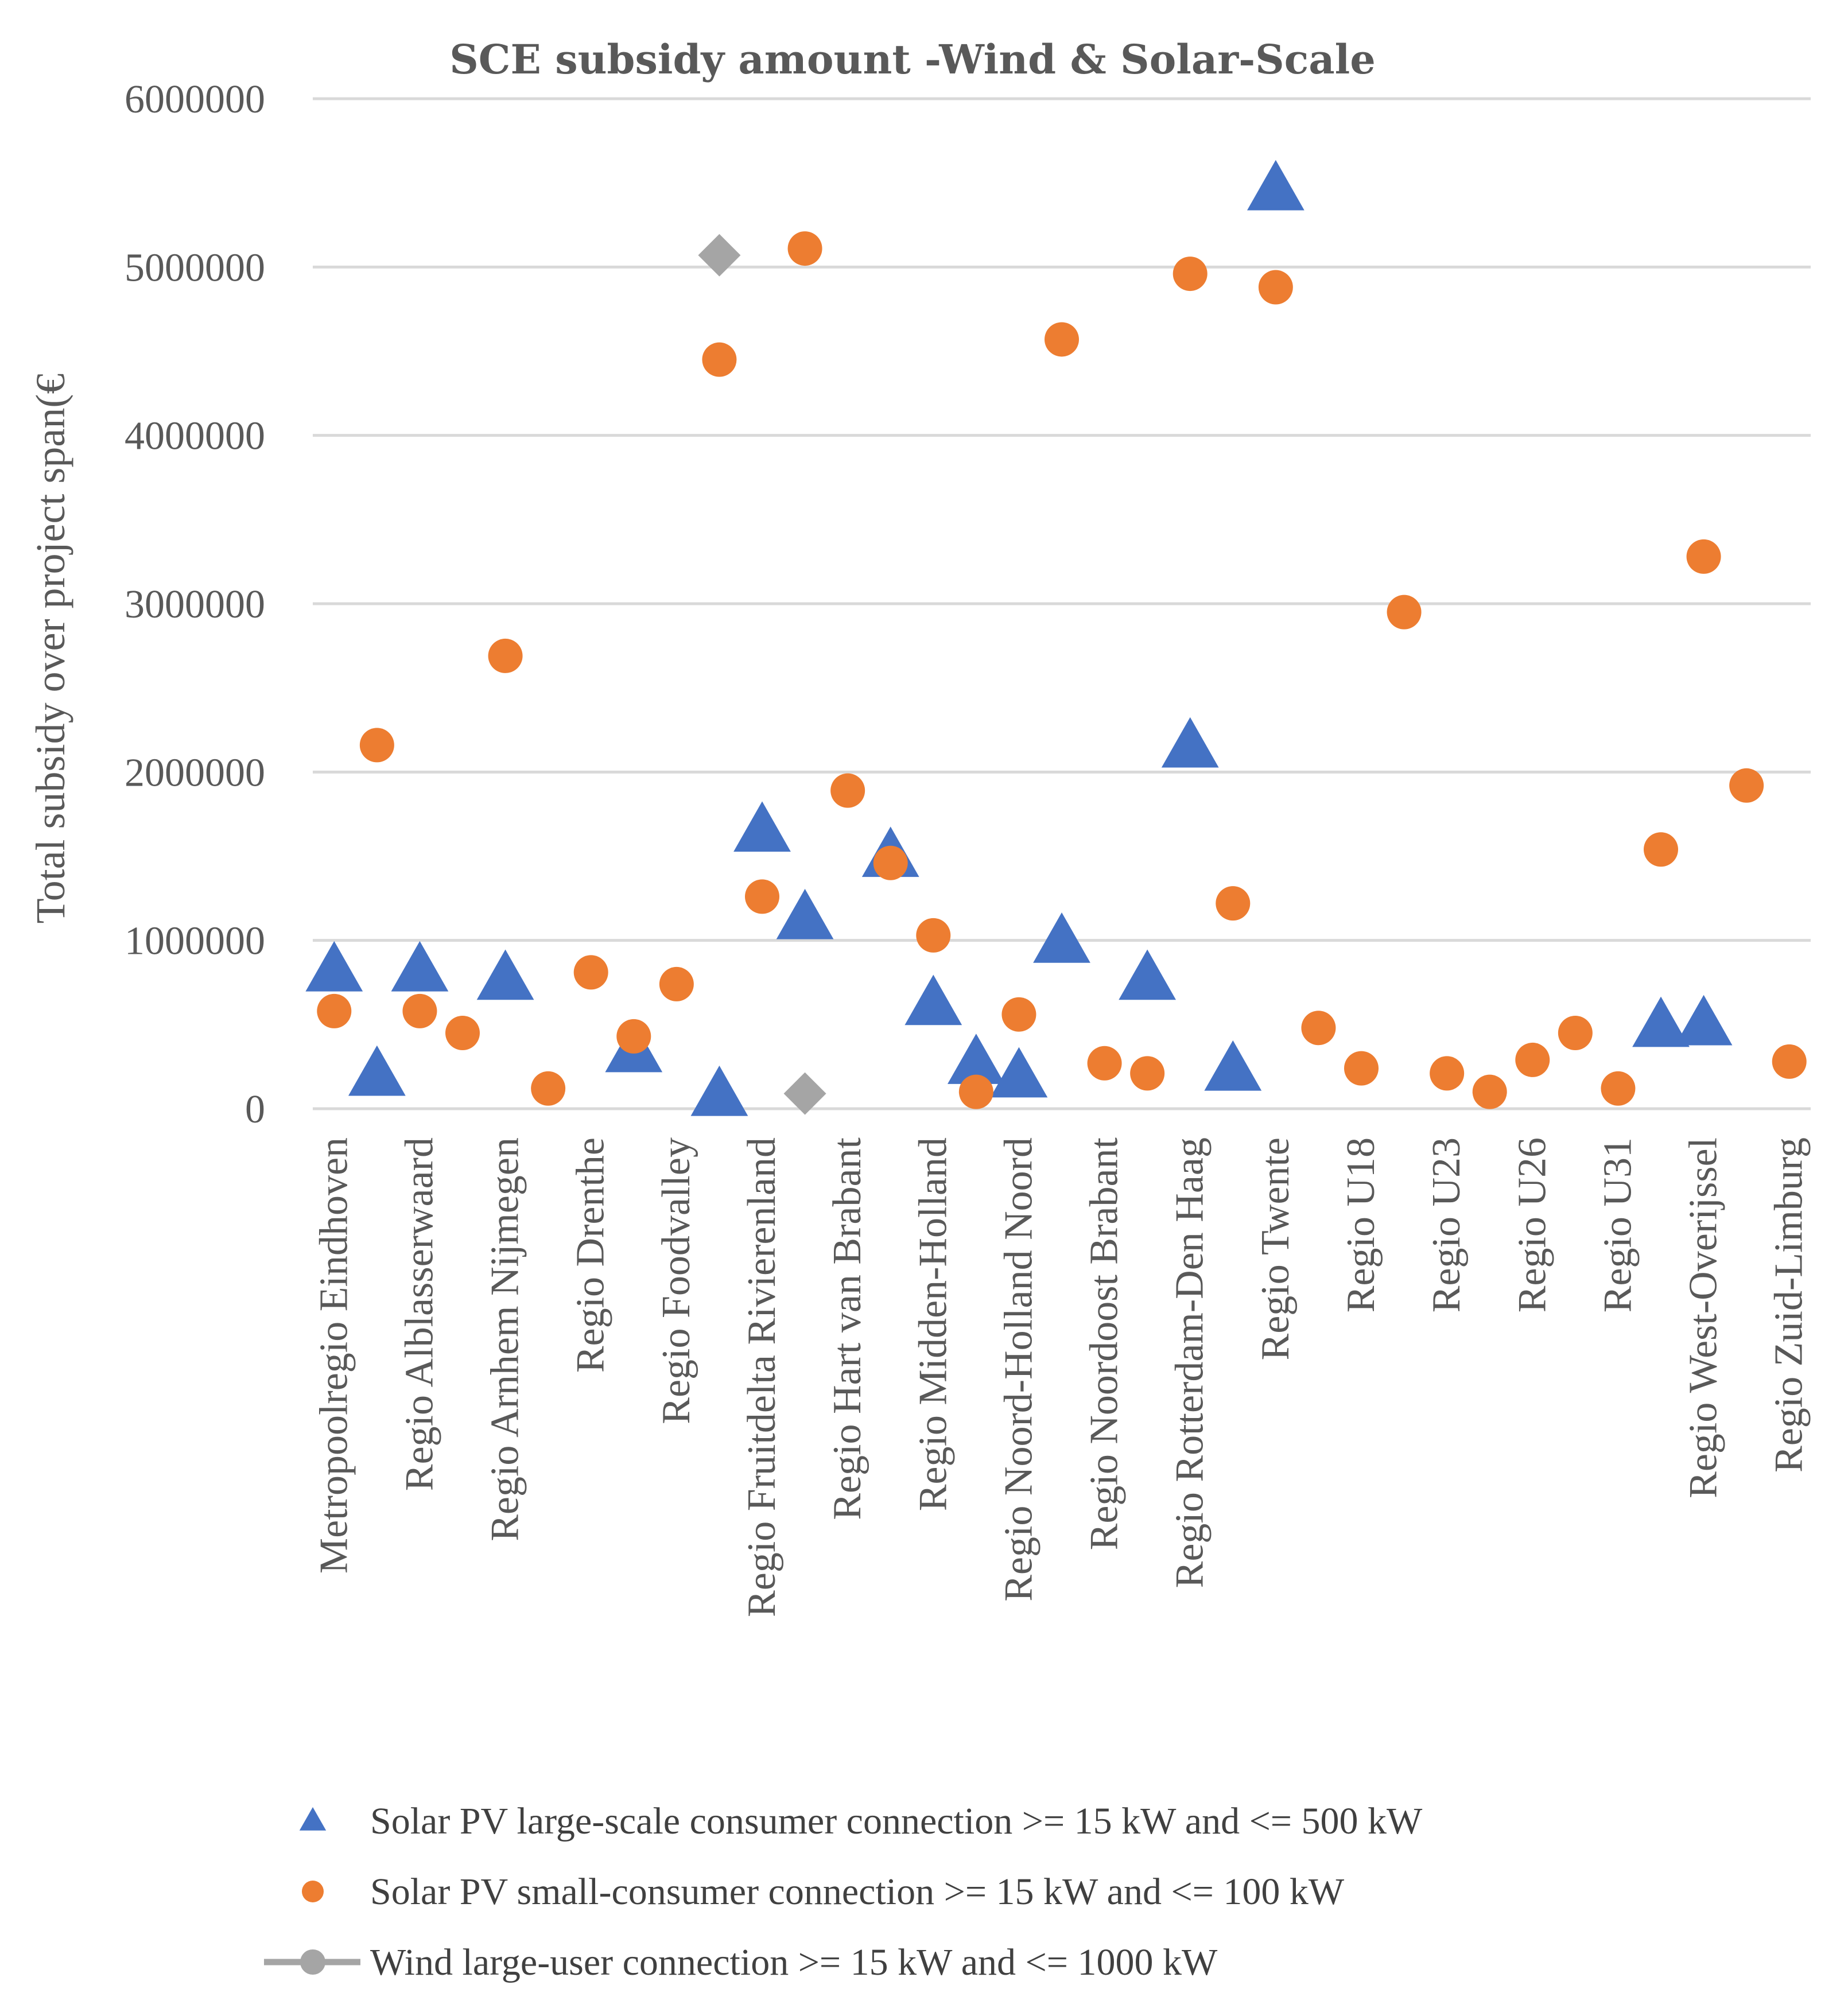  I want to click on x-tick-label: Regio Rotterdam-Den Haag, so click(1190, 1362).